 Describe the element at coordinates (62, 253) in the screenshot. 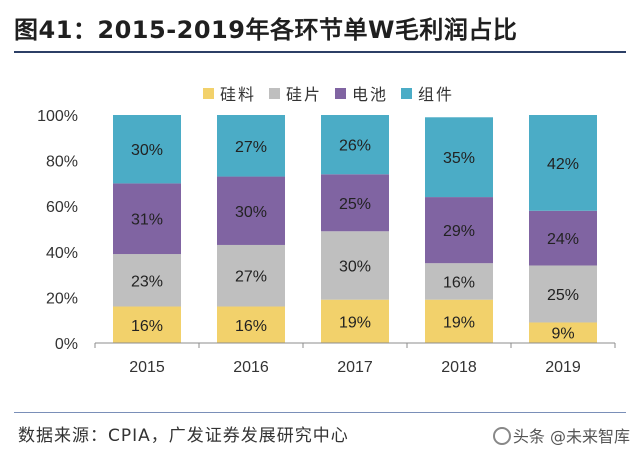

I see `y-tick-label: 40%` at that location.